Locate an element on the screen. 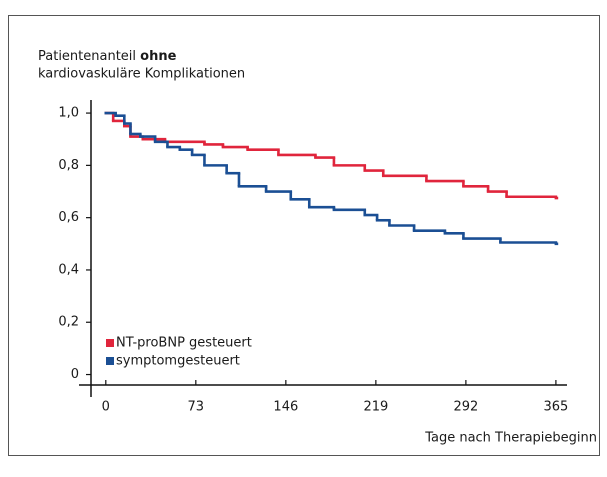 The image size is (607, 477). x-tick-label: 146 is located at coordinates (285, 407).